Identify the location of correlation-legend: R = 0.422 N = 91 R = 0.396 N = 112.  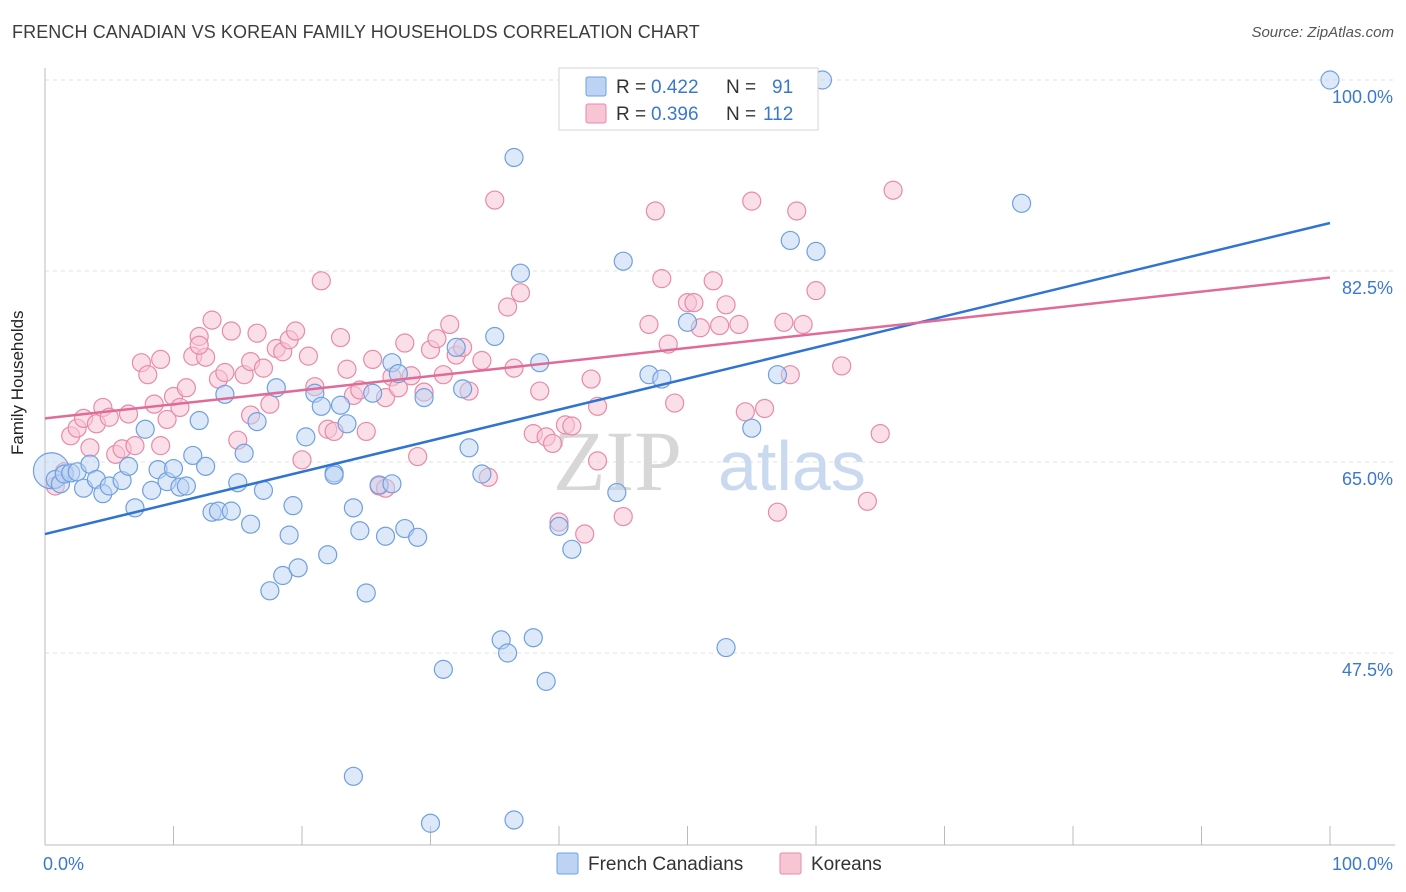
(688, 99).